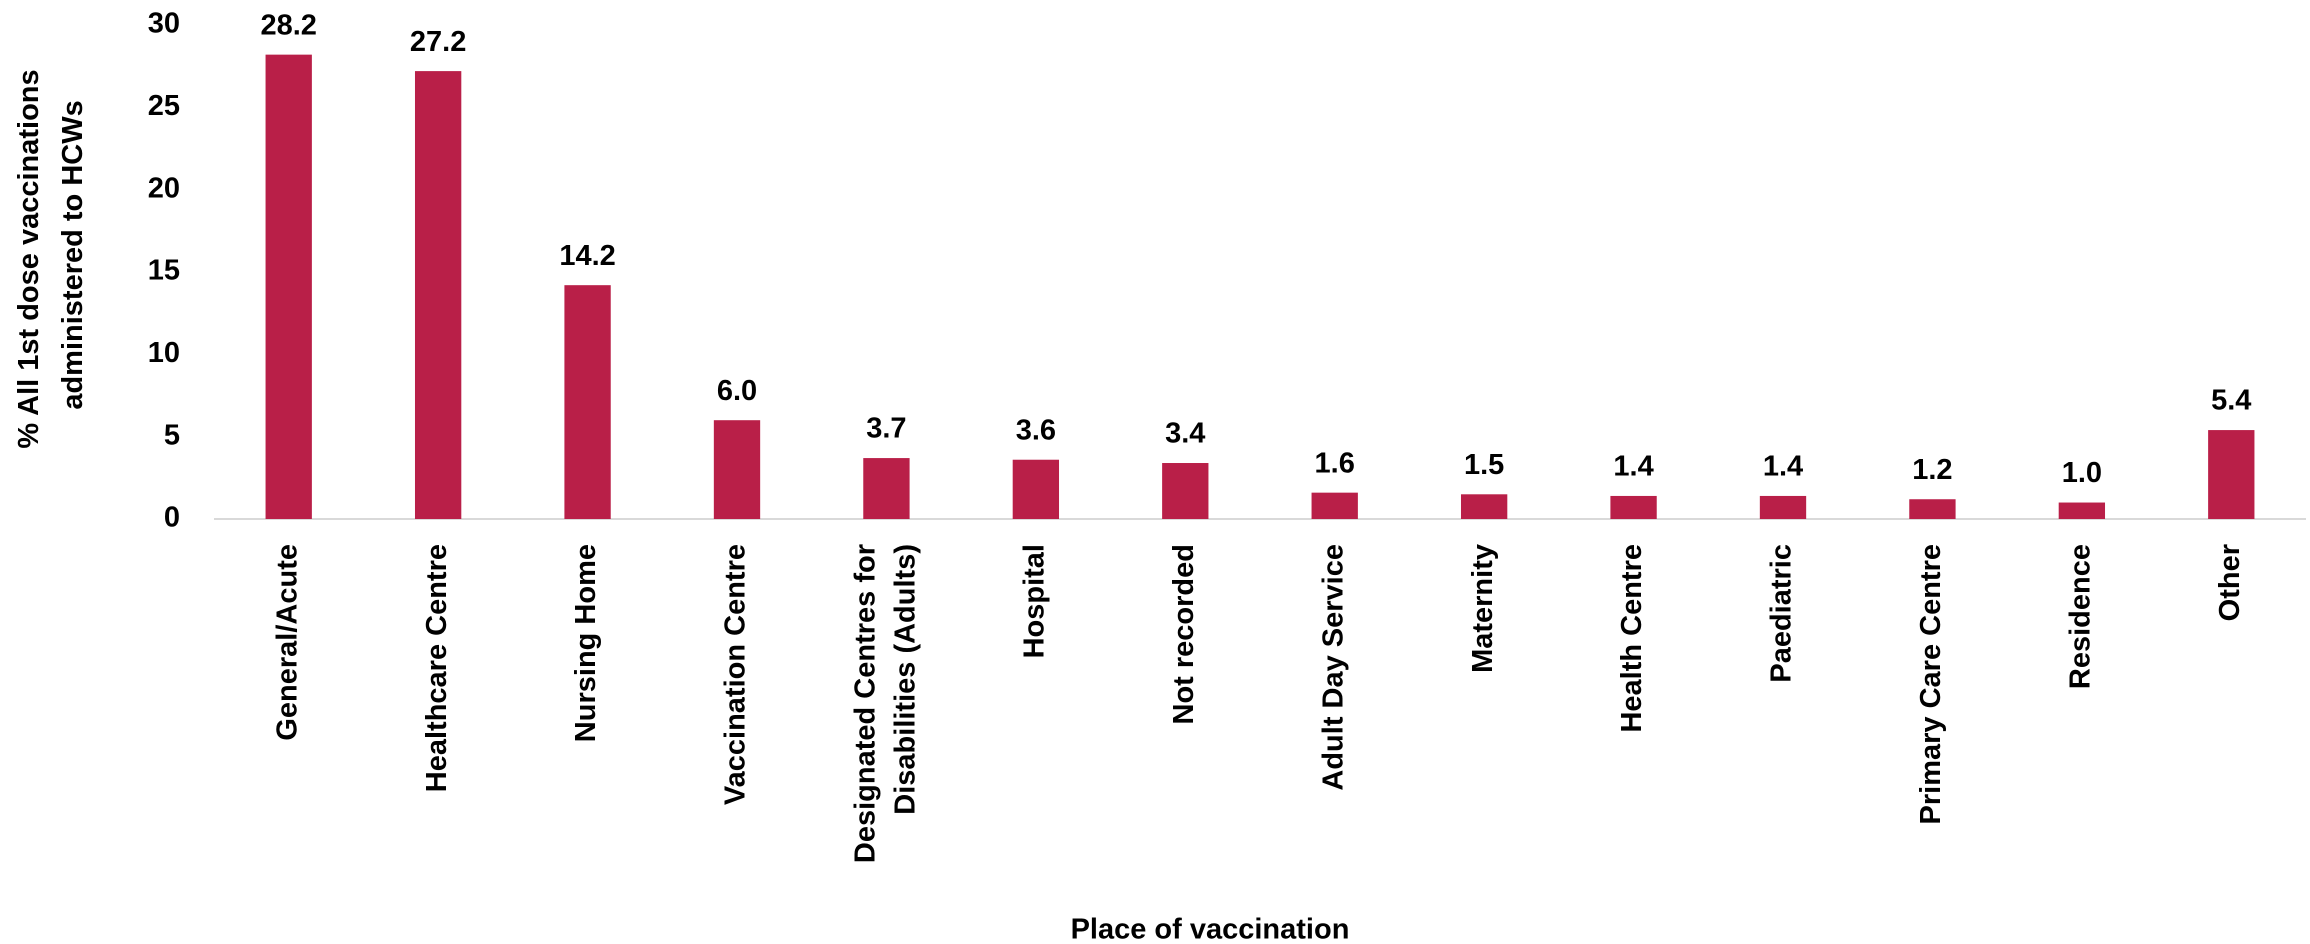 The width and height of the screenshot is (2310, 944). Describe the element at coordinates (1184, 634) in the screenshot. I see `x-tick-label: Not recorded` at that location.